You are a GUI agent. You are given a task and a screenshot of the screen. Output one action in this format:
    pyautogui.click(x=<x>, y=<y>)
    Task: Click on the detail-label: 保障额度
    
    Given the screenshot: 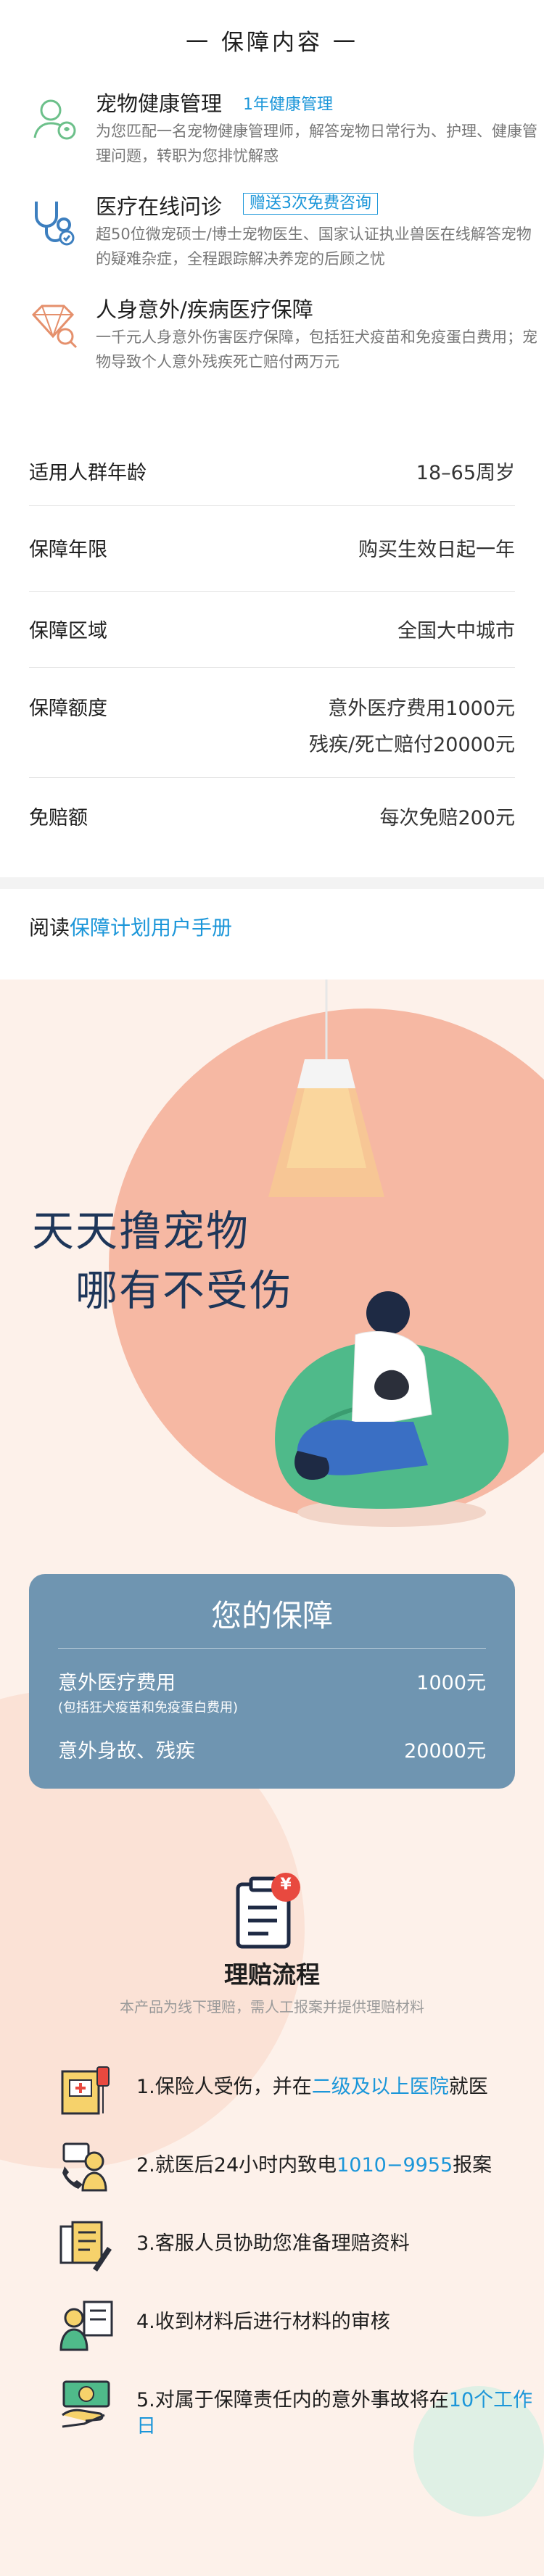 What is the action you would take?
    pyautogui.click(x=68, y=708)
    